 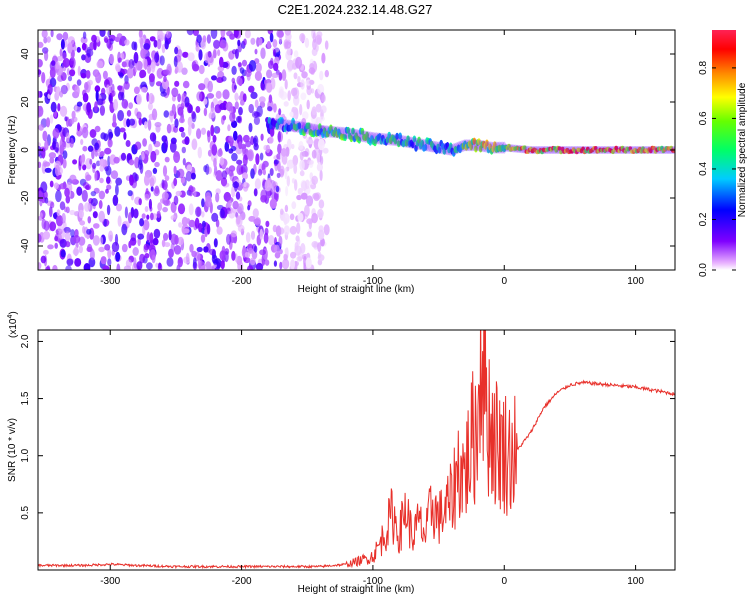 What do you see at coordinates (25, 398) in the screenshot?
I see `snr-y-tick-label: 1.5` at bounding box center [25, 398].